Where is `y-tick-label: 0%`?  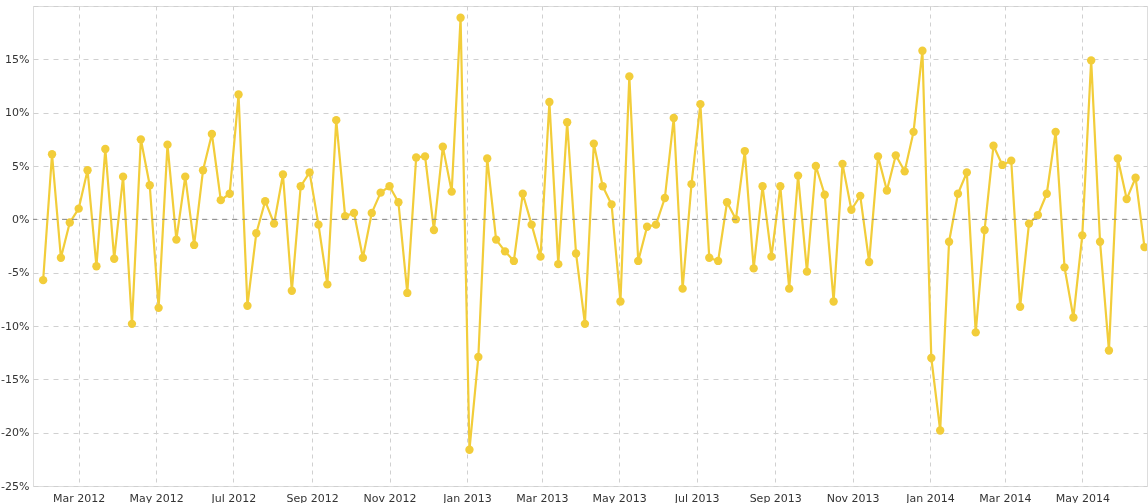
y-tick-label: 0% is located at coordinates (21, 219).